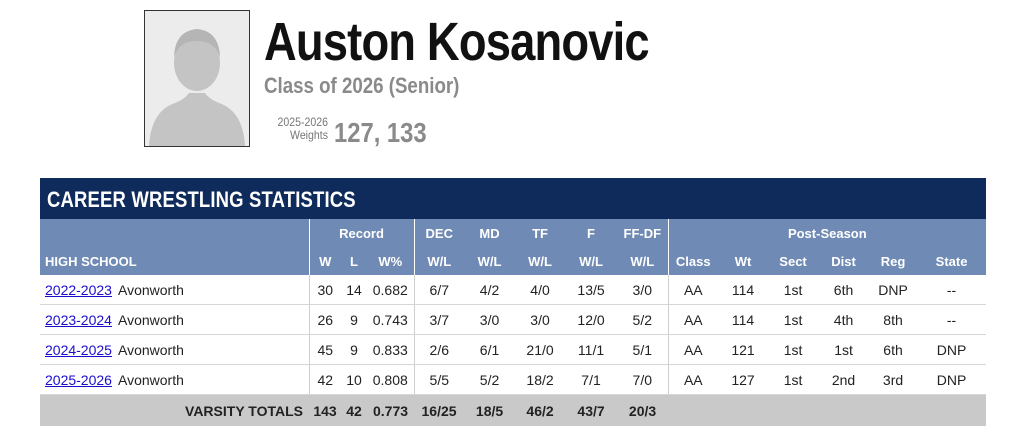  I want to click on season-link-2025-2026: 2025-2026, so click(78, 379).